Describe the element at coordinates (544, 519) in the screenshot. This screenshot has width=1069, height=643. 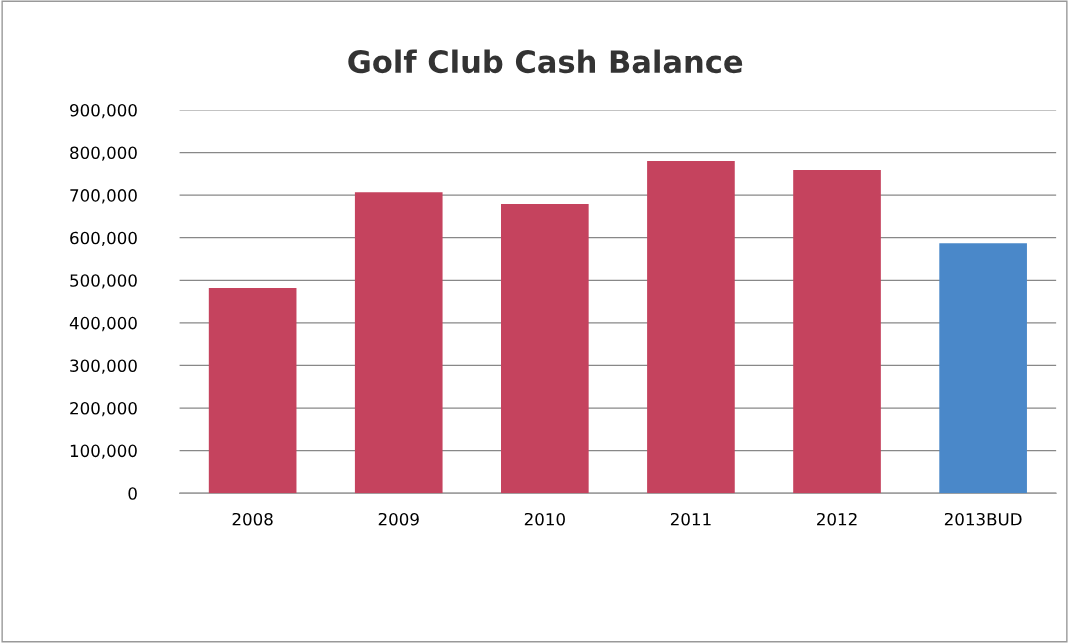
I see `x-tick-label: 2010` at that location.